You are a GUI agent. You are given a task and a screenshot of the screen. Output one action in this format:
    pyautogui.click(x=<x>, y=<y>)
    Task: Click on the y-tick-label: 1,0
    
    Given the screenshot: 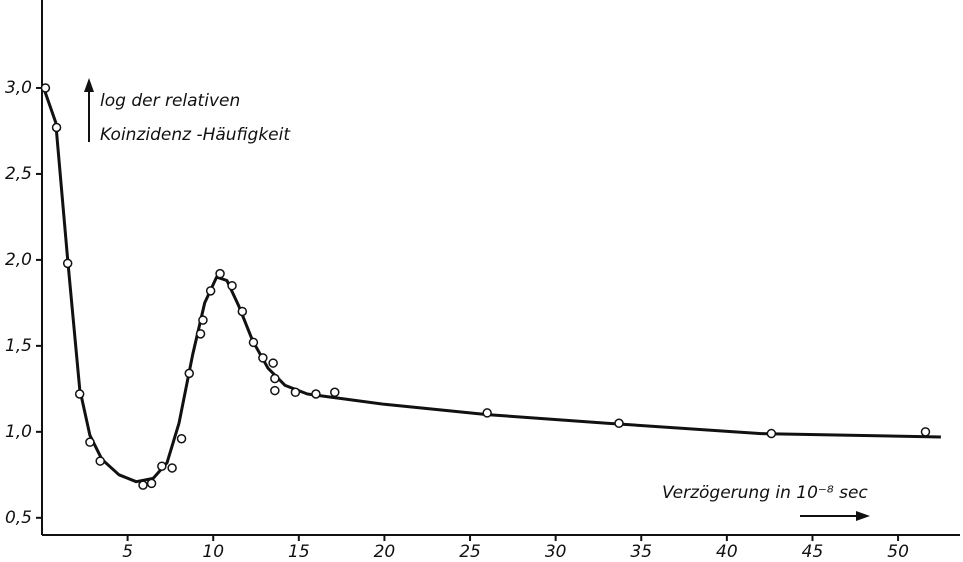 What is the action you would take?
    pyautogui.click(x=18, y=432)
    